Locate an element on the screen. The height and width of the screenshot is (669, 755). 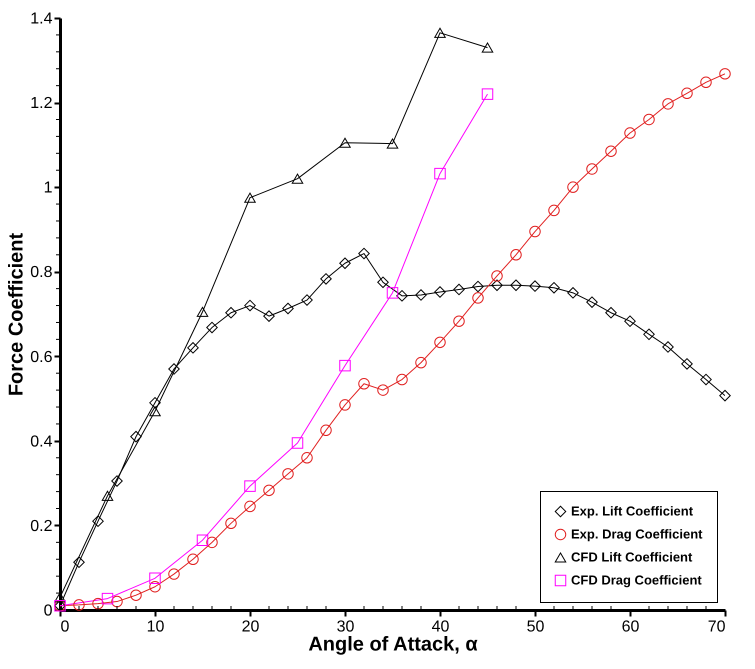
y-tick-label: 1.4 is located at coordinates (41, 19).